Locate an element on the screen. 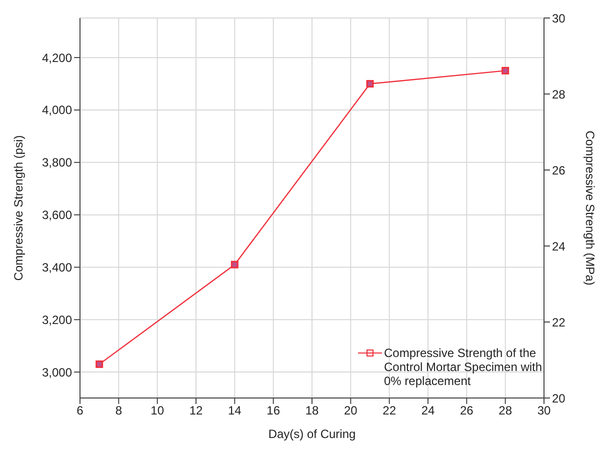 Image resolution: width=608 pixels, height=456 pixels. x-tick-label: 18 is located at coordinates (312, 411).